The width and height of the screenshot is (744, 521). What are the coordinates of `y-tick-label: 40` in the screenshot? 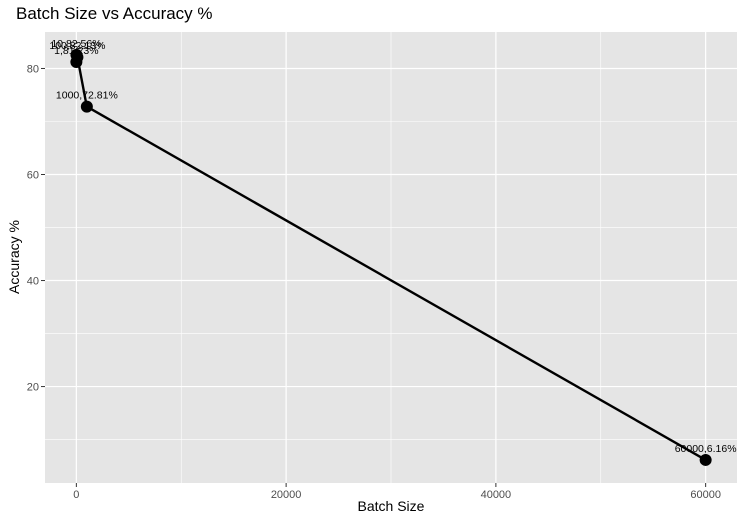 It's located at (33, 282).